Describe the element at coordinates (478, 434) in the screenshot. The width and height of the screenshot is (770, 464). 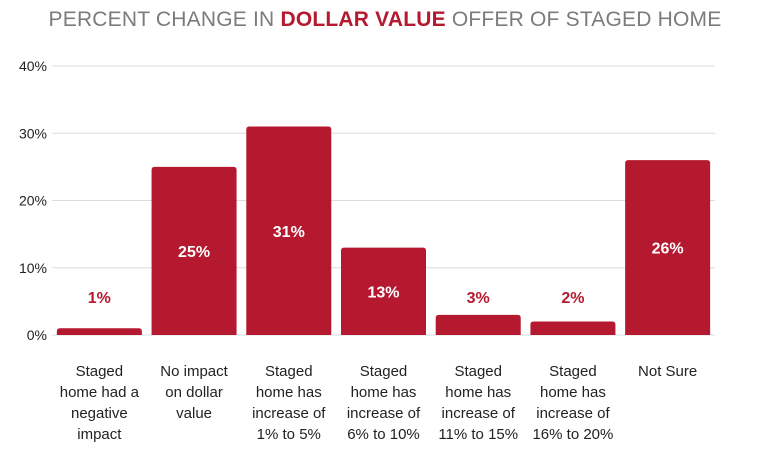
I see `x-tick-label: 11% to 15%` at that location.